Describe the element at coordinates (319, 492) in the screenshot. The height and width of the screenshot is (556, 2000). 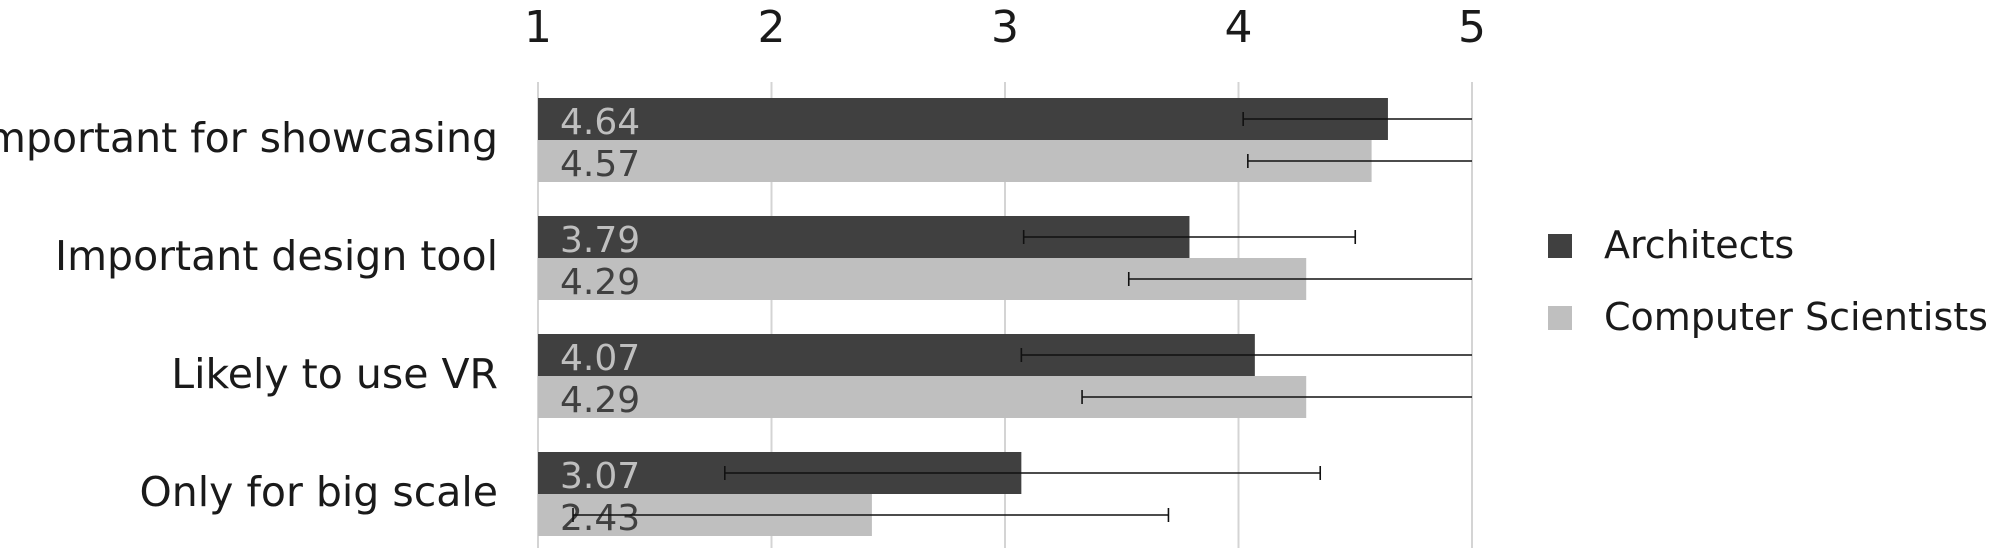
I see `category-label: Only for big scale` at that location.